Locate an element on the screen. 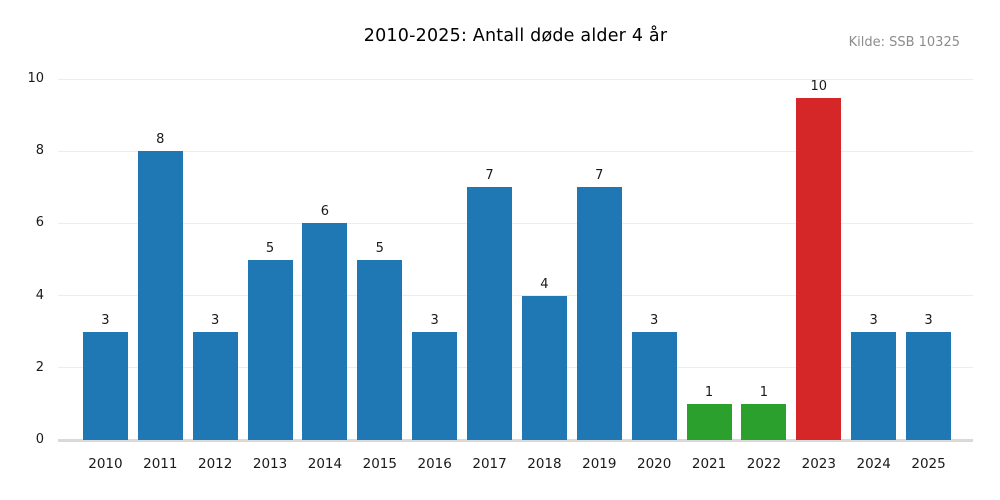 The image size is (1000, 500). bar-slot-2023: 10 is located at coordinates (818, 259).